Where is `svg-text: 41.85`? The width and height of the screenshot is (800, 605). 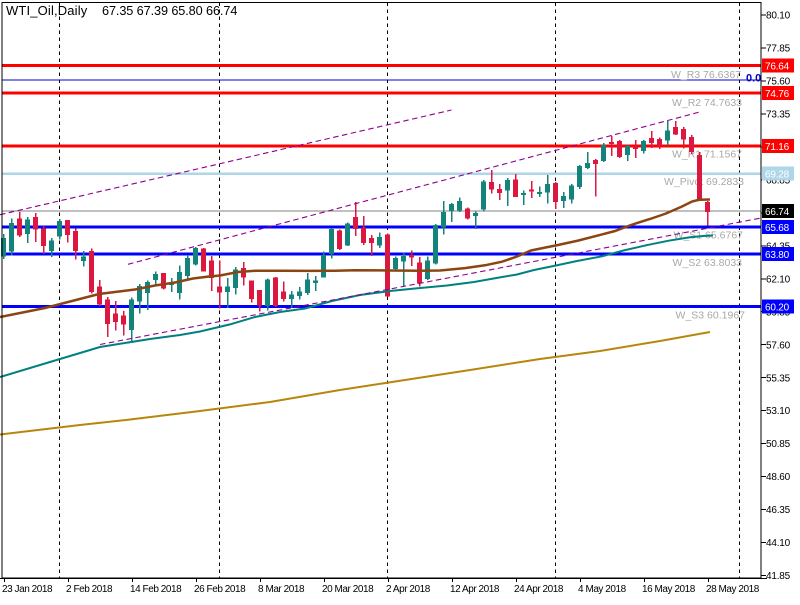 svg-text: 41.85 is located at coordinates (778, 576).